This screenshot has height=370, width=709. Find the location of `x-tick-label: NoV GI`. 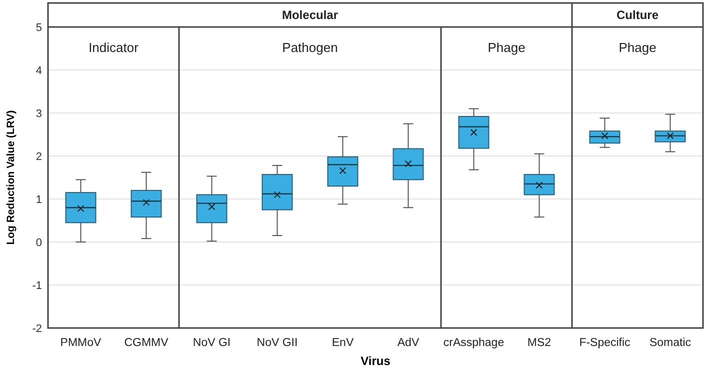

x-tick-label: NoV GI is located at coordinates (211, 343).